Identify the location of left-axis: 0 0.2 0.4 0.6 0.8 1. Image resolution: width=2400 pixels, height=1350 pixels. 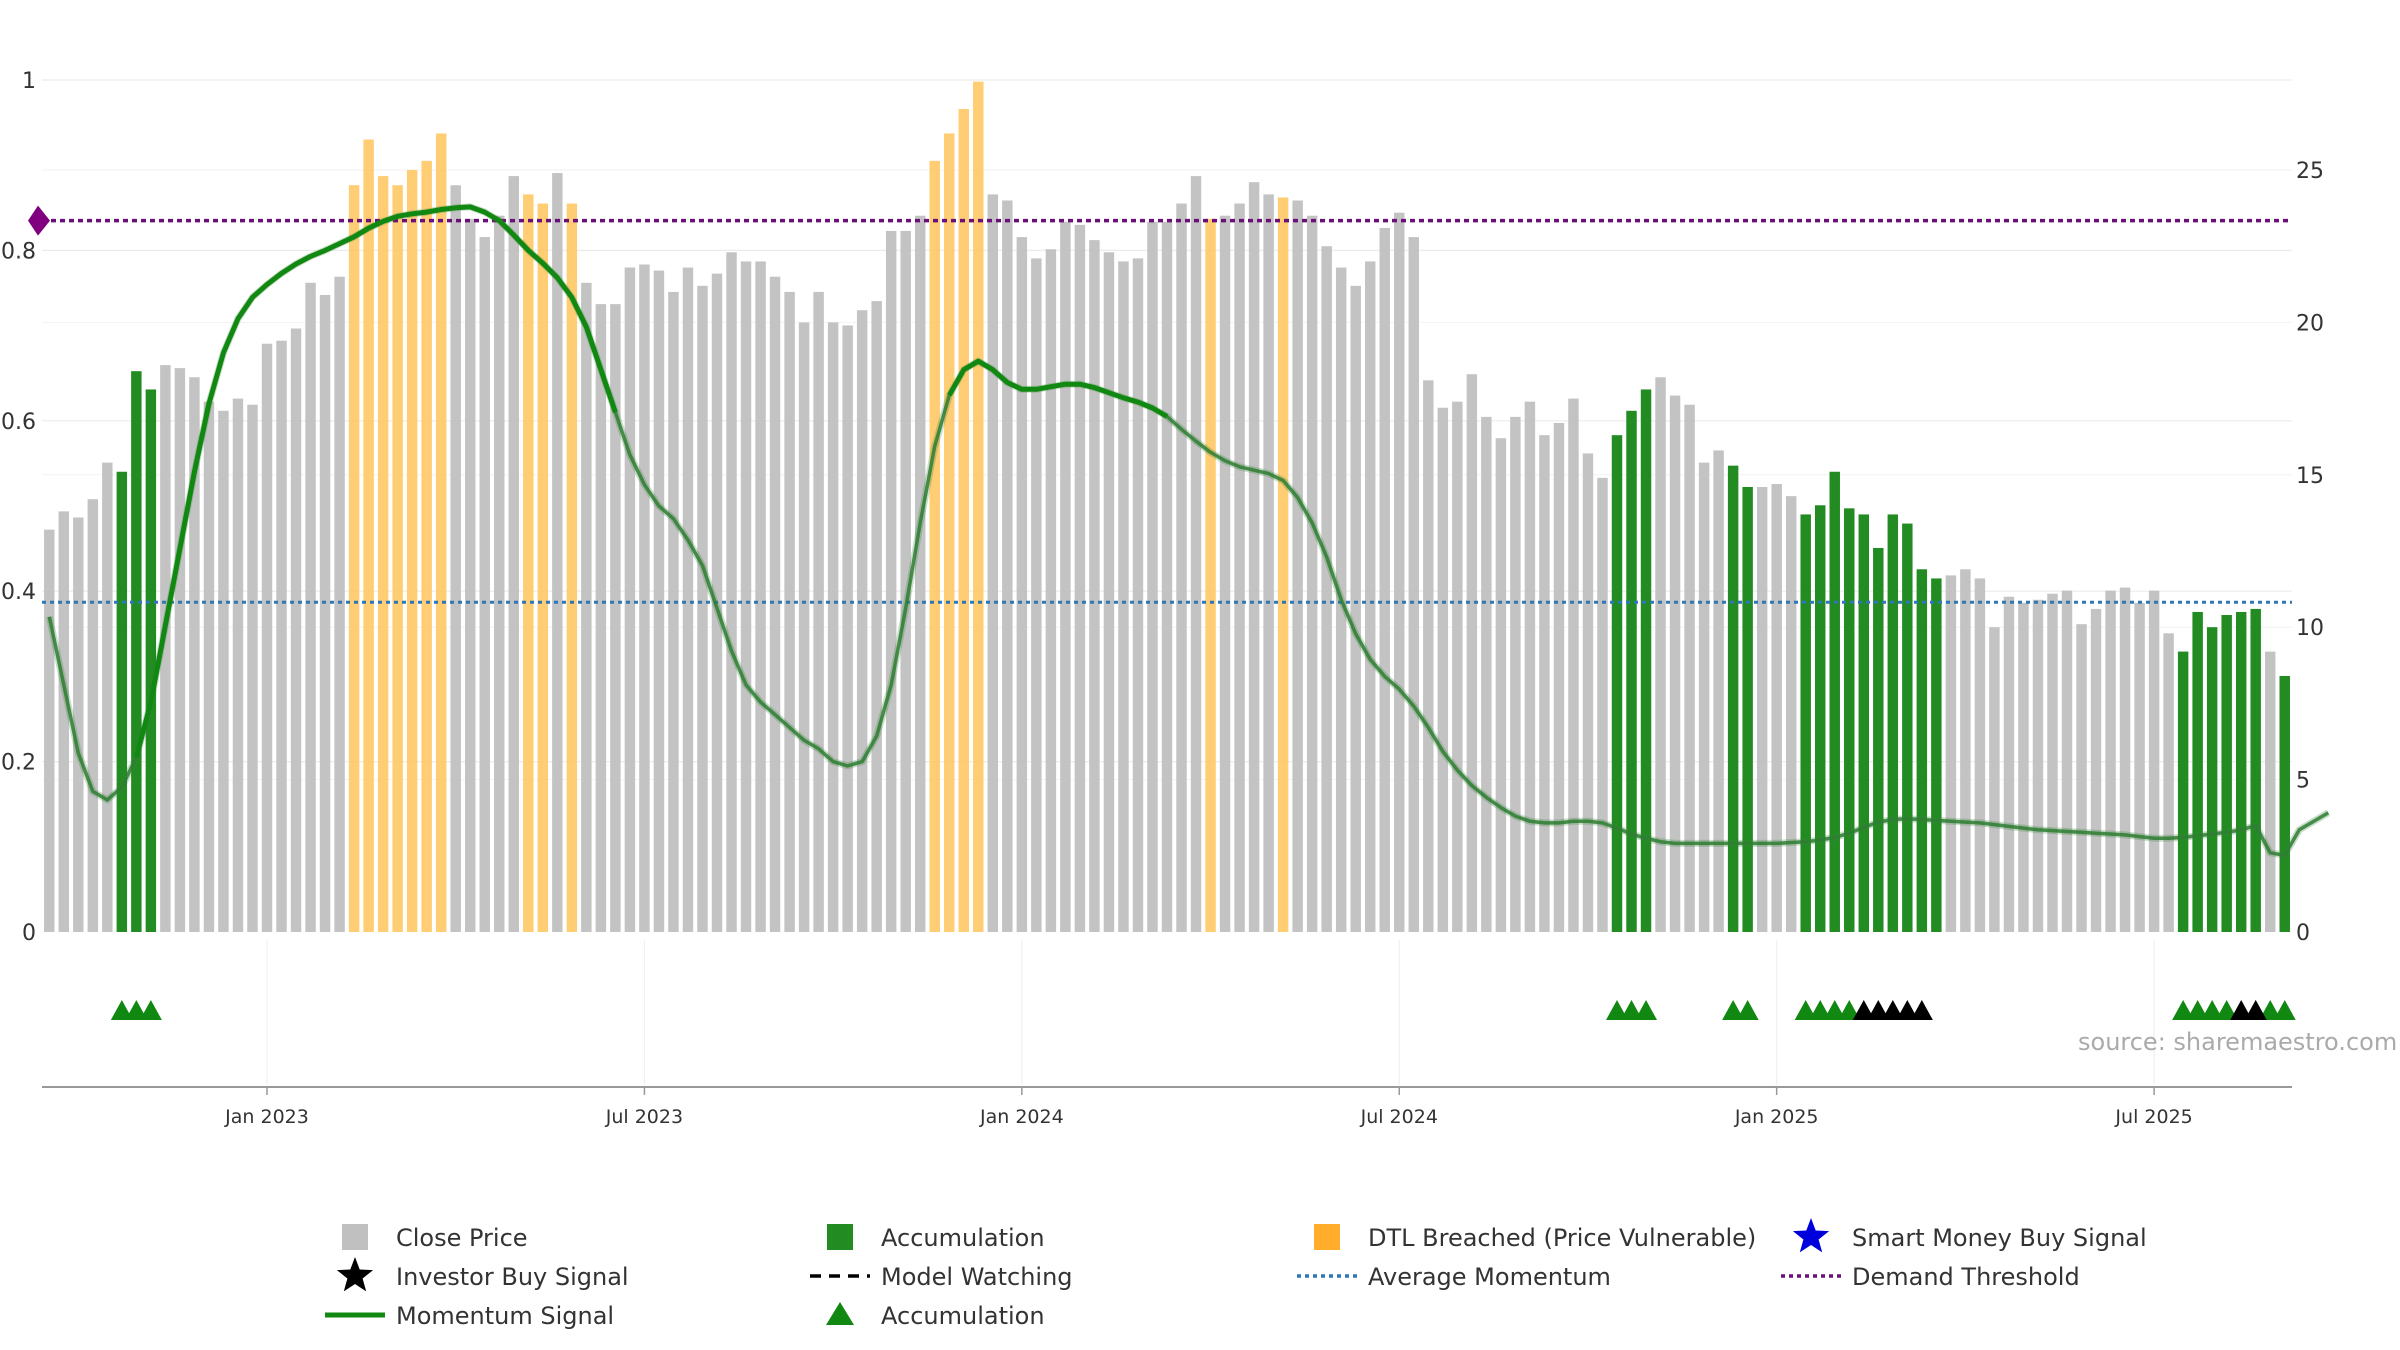
(18, 507).